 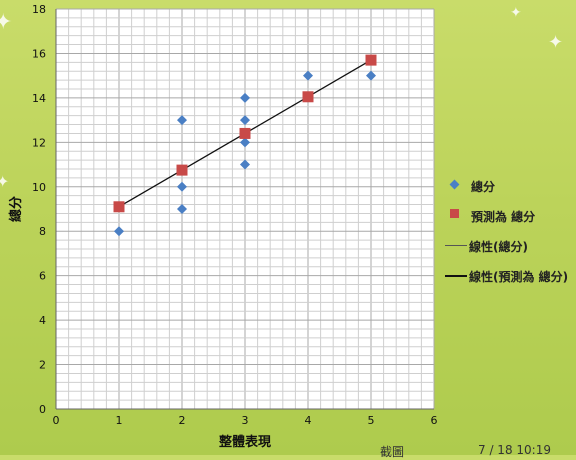 What do you see at coordinates (498, 247) in the screenshot?
I see `legend-label: 線性(總分)` at bounding box center [498, 247].